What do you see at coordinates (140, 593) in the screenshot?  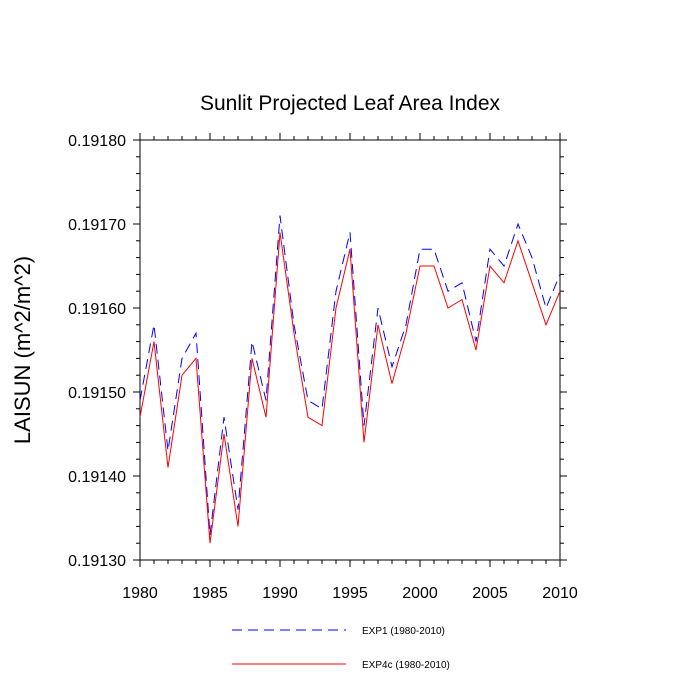 I see `x-tick-label: 1980` at bounding box center [140, 593].